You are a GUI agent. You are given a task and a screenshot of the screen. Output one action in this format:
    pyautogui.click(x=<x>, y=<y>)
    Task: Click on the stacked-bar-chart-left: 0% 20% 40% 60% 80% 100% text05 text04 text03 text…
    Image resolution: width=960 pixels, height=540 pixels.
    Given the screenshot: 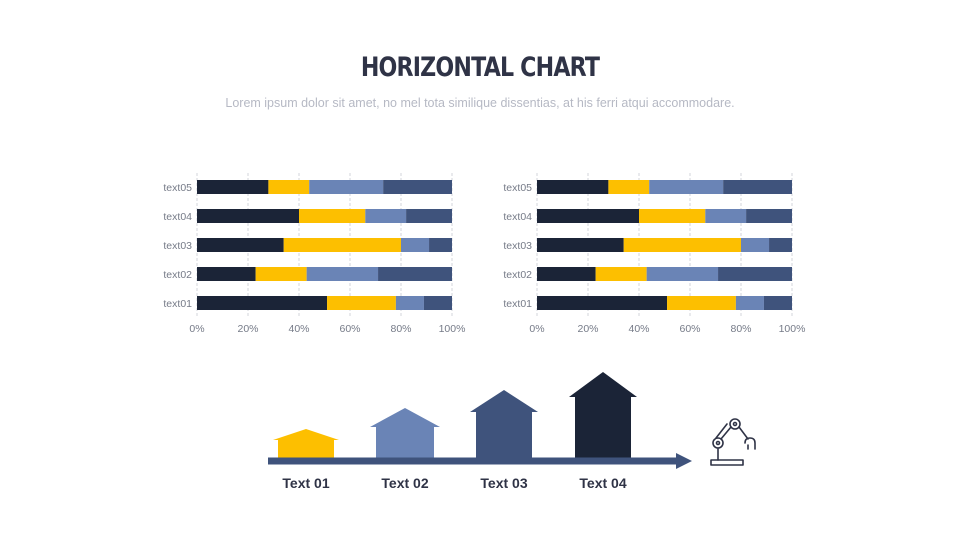 What is the action you would take?
    pyautogui.click(x=314, y=254)
    